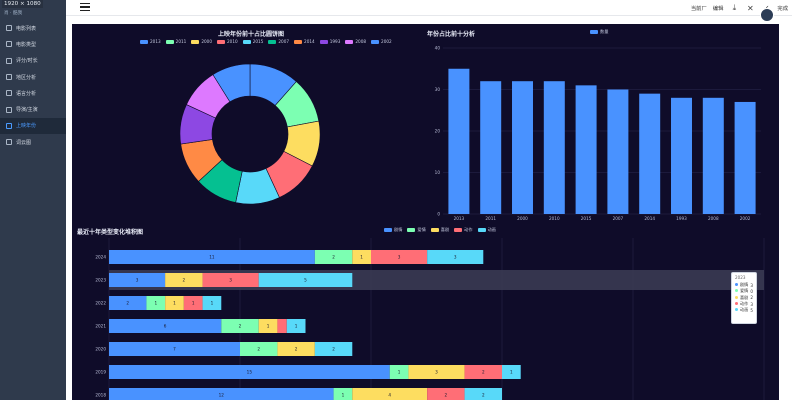  What do you see at coordinates (393, 230) in the screenshot?
I see `legend-entry: 剧情` at bounding box center [393, 230].